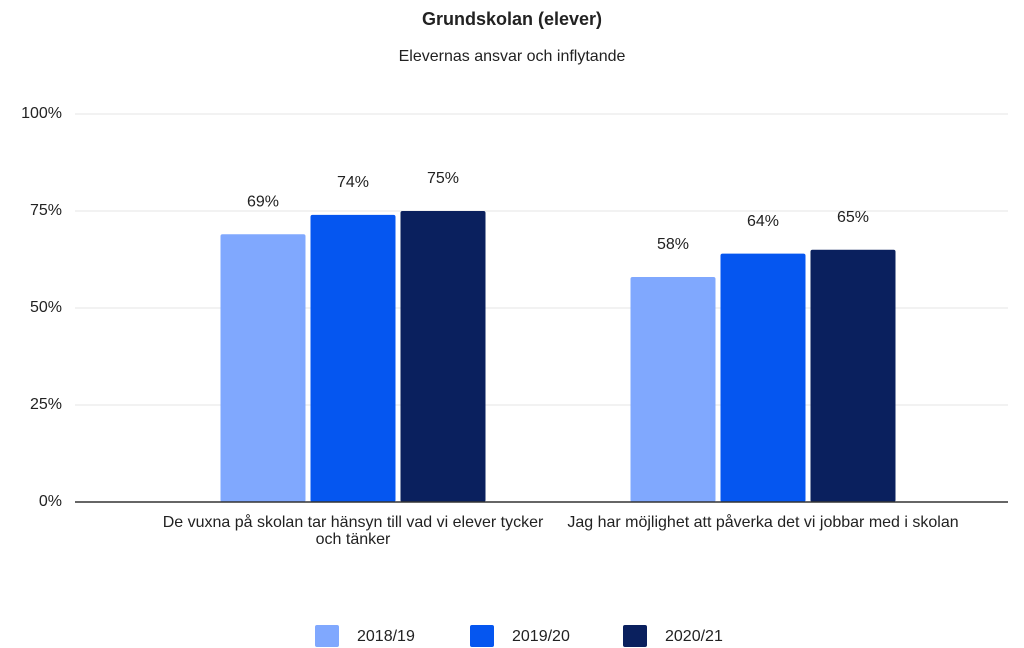 The width and height of the screenshot is (1024, 648). Describe the element at coordinates (263, 201) in the screenshot. I see `data-label: 69%` at that location.